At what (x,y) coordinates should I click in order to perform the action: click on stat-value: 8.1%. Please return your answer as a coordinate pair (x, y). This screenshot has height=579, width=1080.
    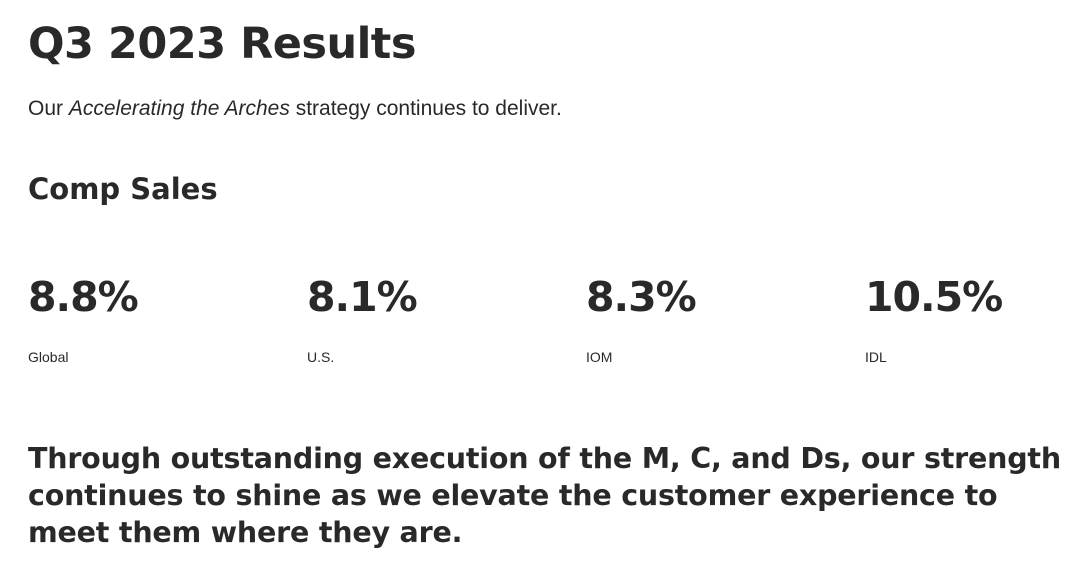
    Looking at the image, I should click on (362, 297).